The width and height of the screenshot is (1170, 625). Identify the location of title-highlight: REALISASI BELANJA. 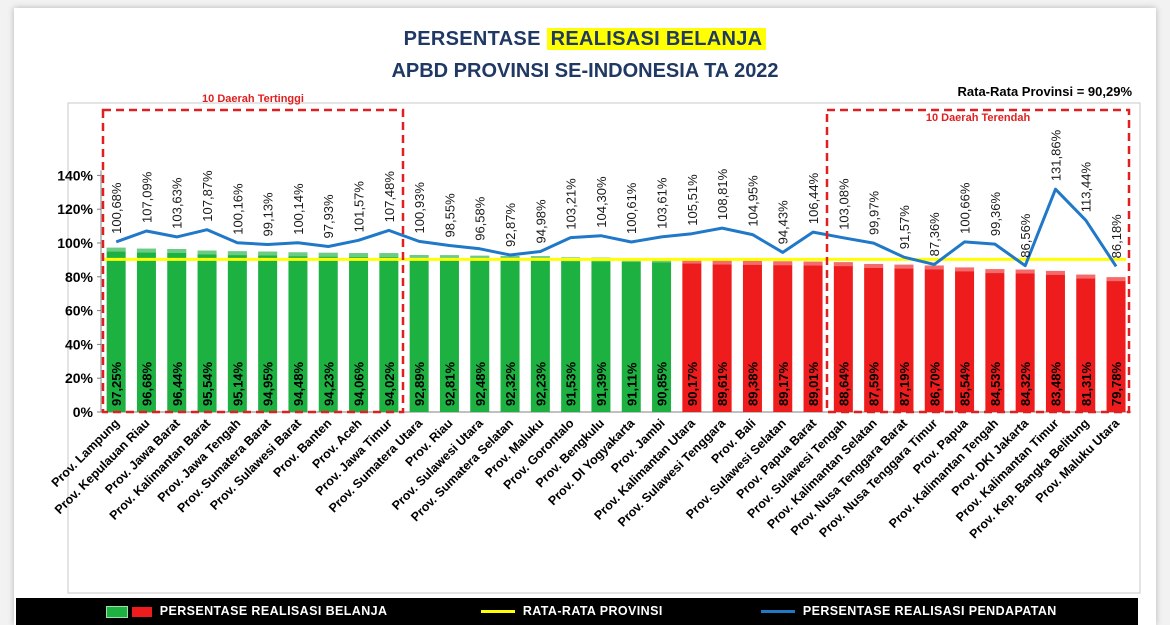
(656, 39).